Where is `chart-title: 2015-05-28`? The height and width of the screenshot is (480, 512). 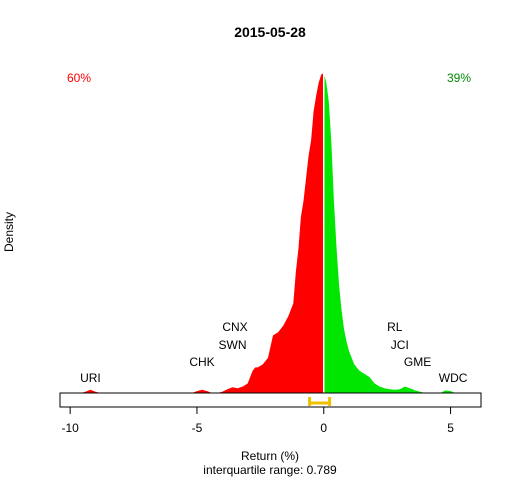
chart-title: 2015-05-28 is located at coordinates (270, 32).